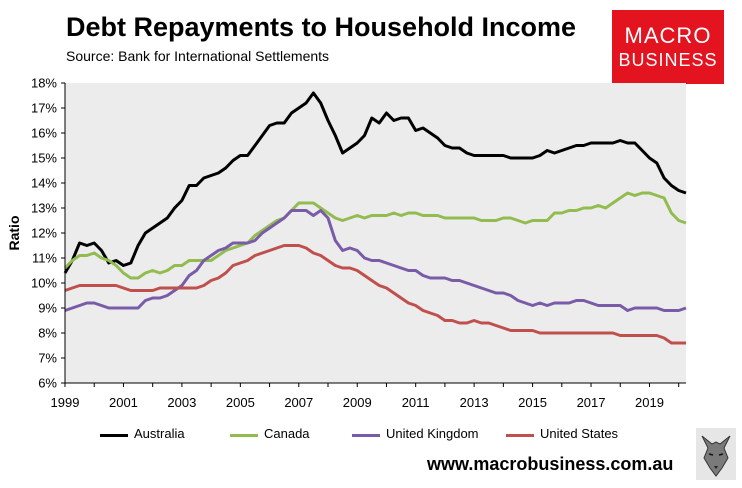 The width and height of the screenshot is (742, 488). Describe the element at coordinates (668, 35) in the screenshot. I see `logo-line-macro: MACRO` at that location.